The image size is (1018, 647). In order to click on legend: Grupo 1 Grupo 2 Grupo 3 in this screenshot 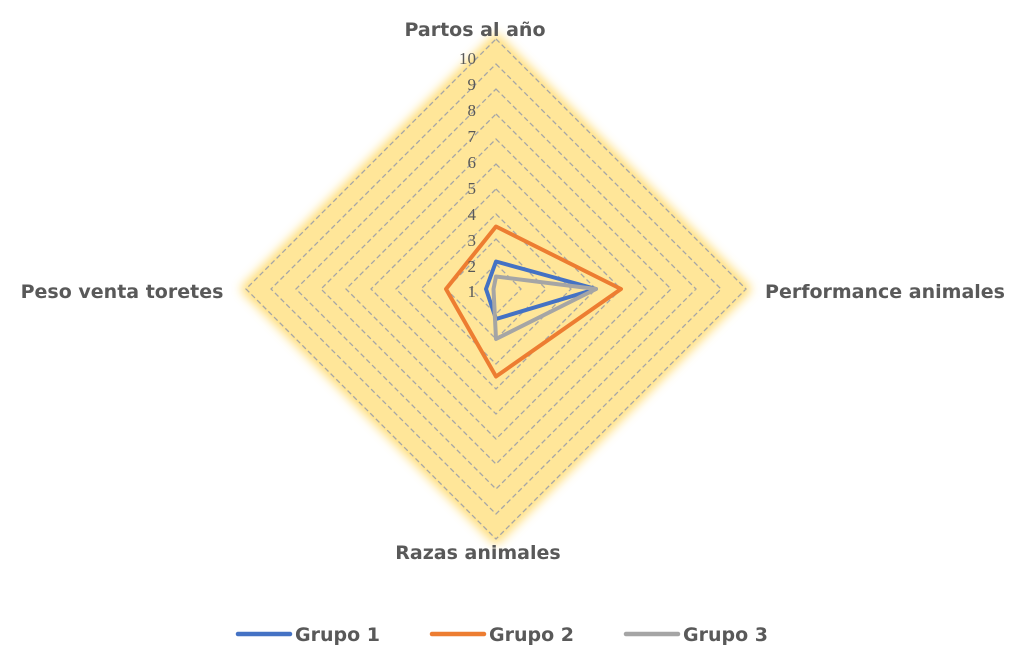, I will do `click(501, 635)`.